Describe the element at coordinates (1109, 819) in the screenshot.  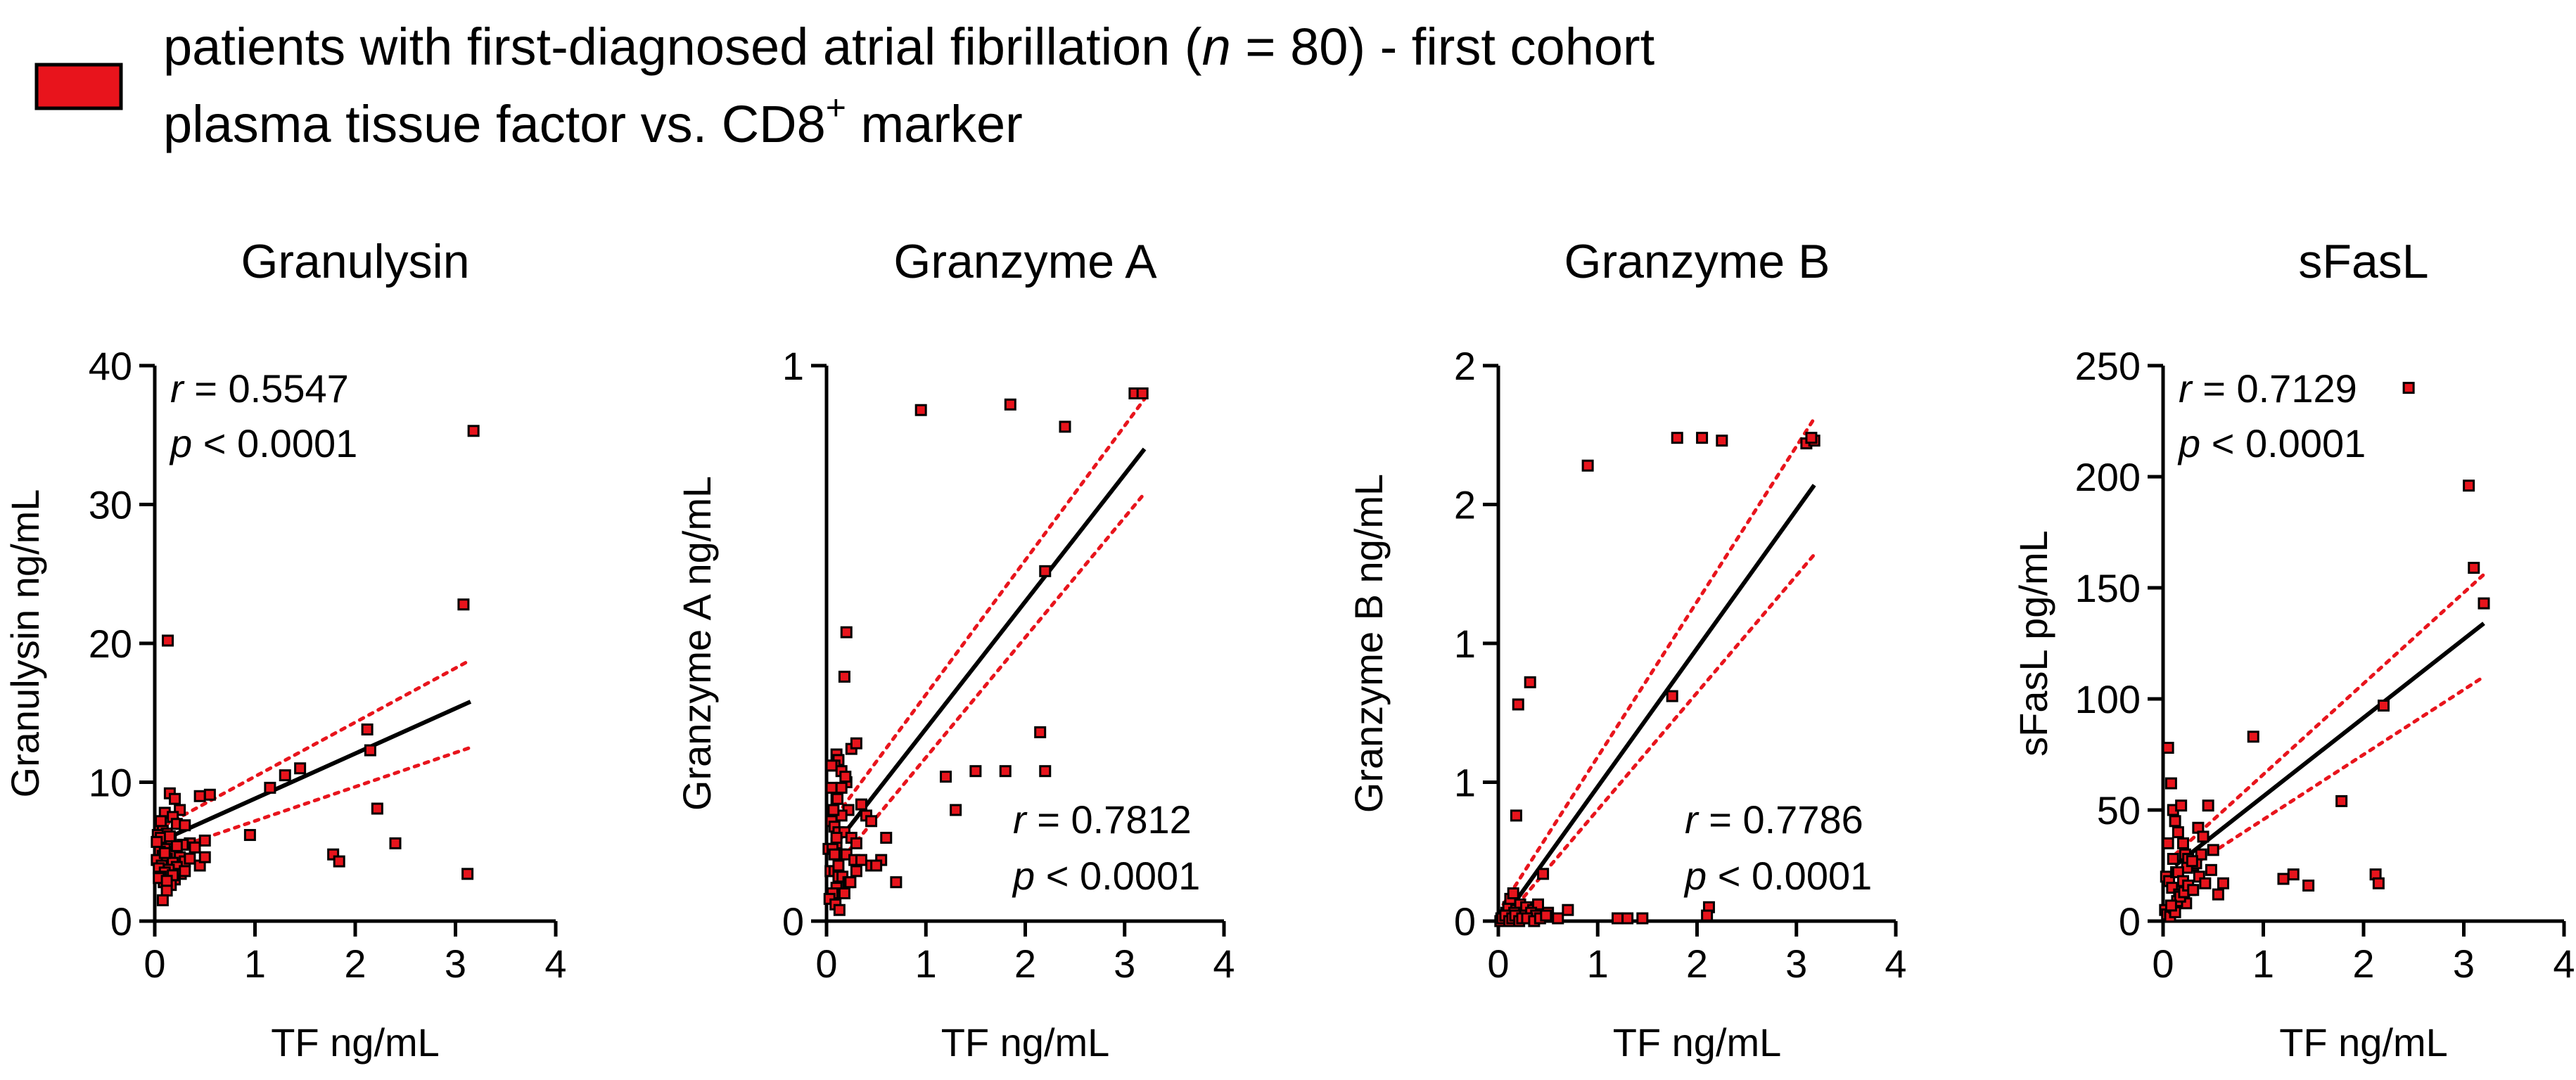
I see `stat-r-value: = 0.7812` at that location.